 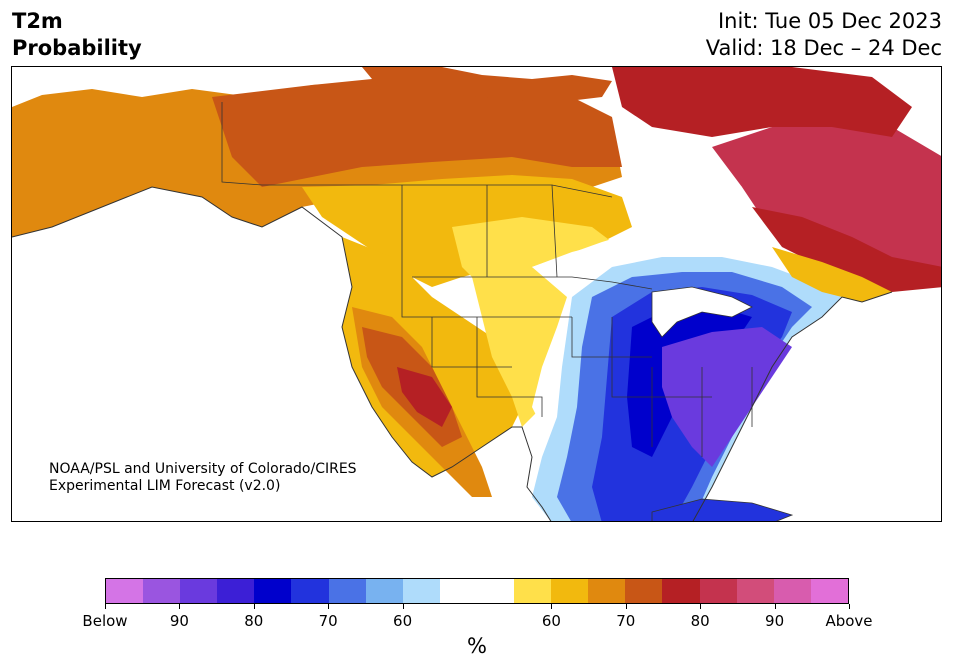 What do you see at coordinates (826, 197) in the screenshot?
I see `above-region-labrador` at bounding box center [826, 197].